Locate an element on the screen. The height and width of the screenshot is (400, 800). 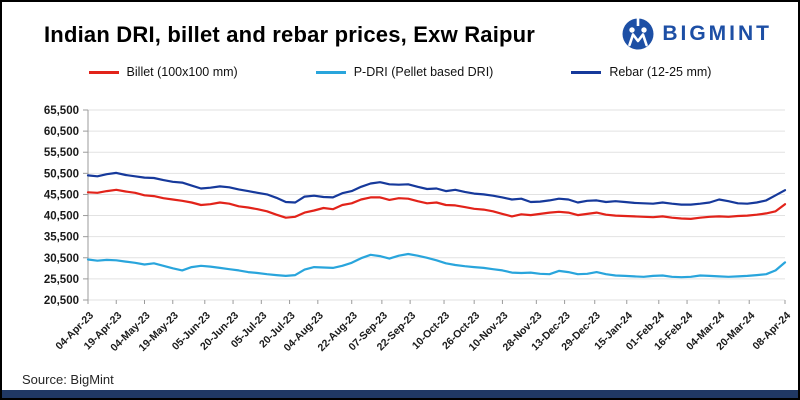
y-tick-label: 45,500 is located at coordinates (61, 195).